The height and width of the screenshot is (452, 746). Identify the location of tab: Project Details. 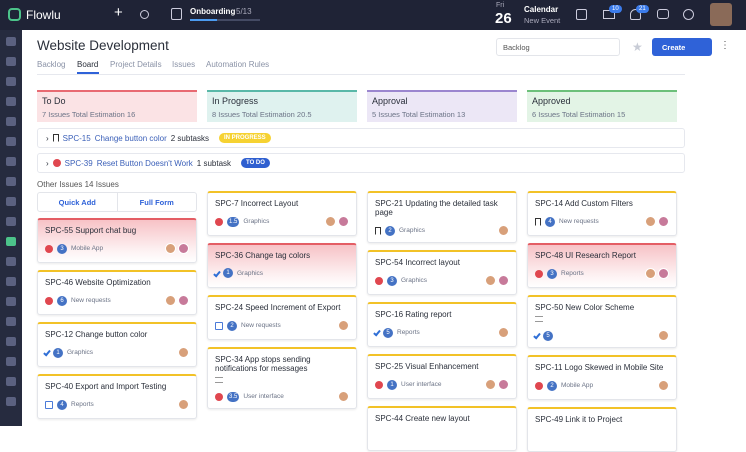
(136, 64).